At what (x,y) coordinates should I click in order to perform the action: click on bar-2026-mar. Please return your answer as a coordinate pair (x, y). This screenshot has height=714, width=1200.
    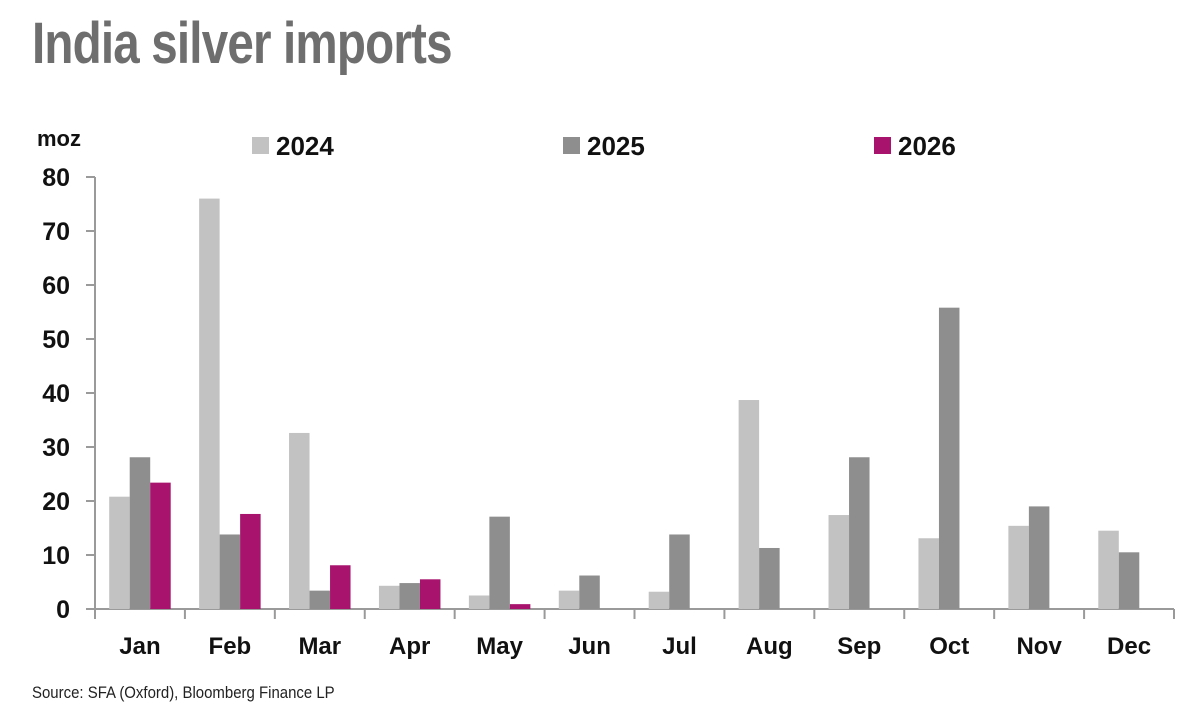
    Looking at the image, I should click on (340, 587).